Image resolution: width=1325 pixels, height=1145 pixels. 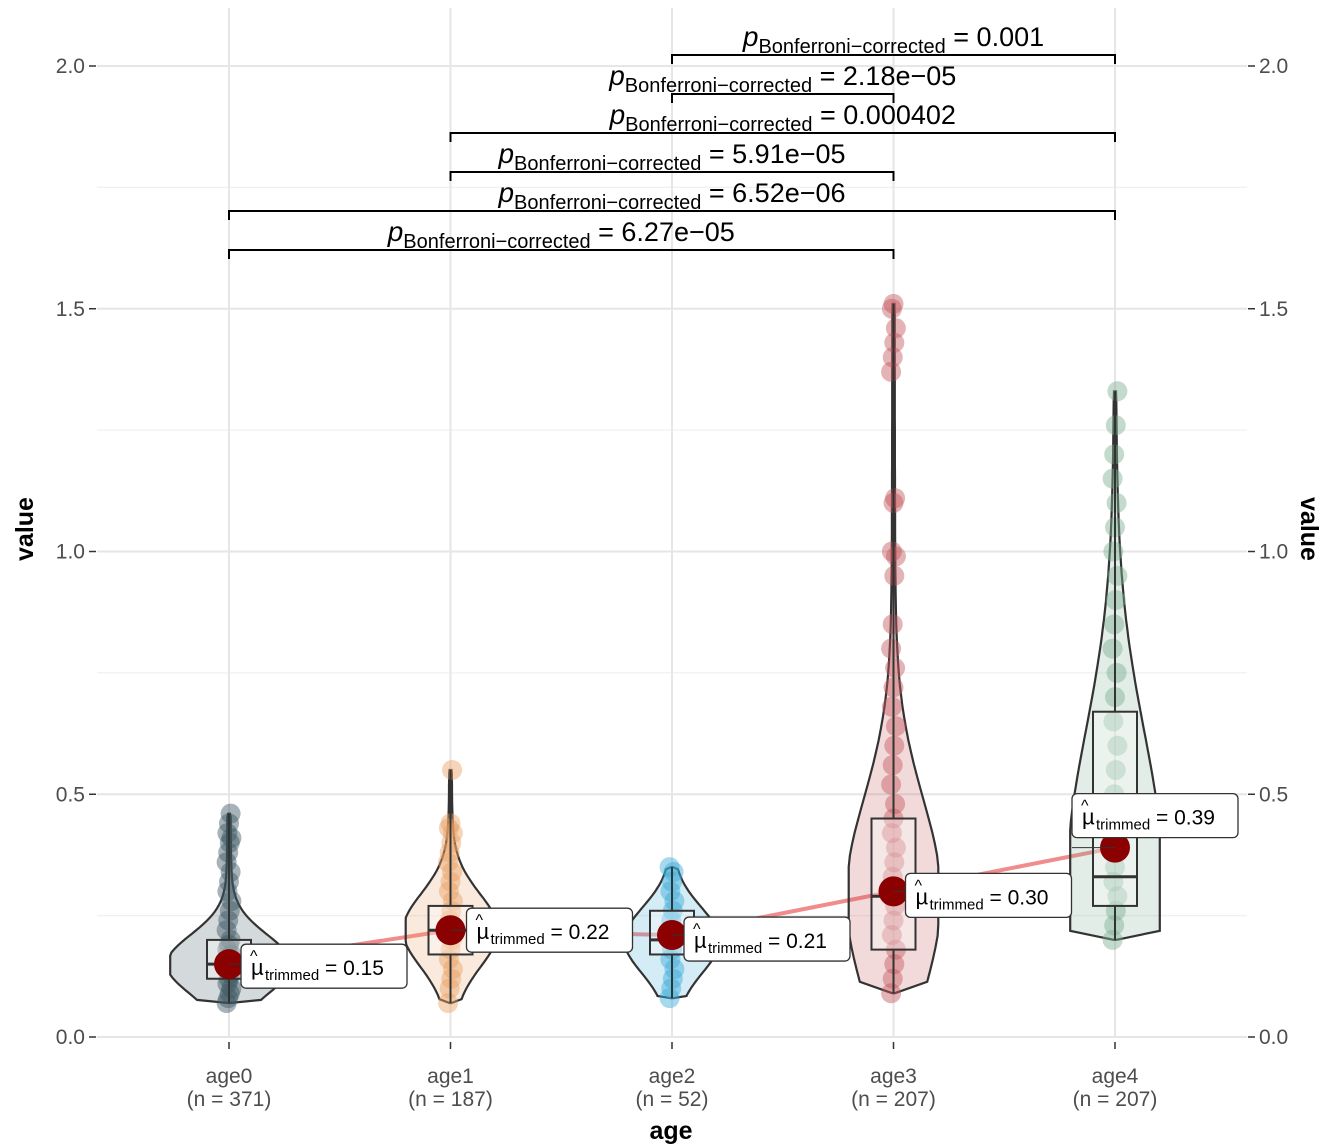 What do you see at coordinates (697, 929) in the screenshot?
I see `mean-label-hat-age2: ^` at bounding box center [697, 929].